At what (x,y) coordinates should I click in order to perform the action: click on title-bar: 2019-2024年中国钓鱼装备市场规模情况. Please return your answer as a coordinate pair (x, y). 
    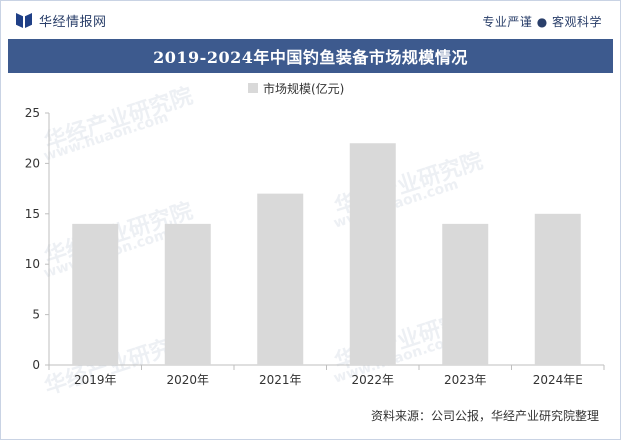
    Looking at the image, I should click on (310, 56).